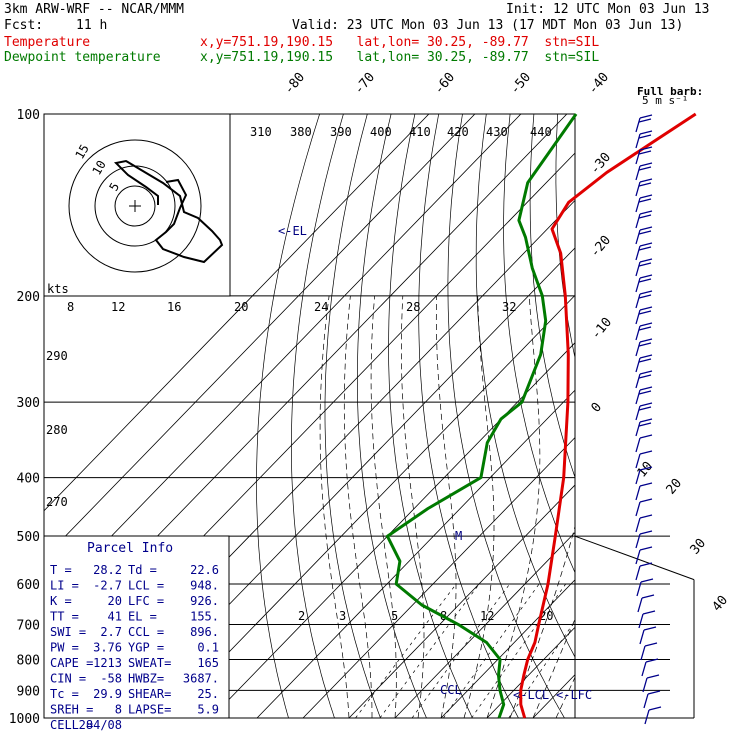 The image size is (740, 740). Describe the element at coordinates (107, 648) in the screenshot. I see `parcel-info-value: 3.76` at that location.